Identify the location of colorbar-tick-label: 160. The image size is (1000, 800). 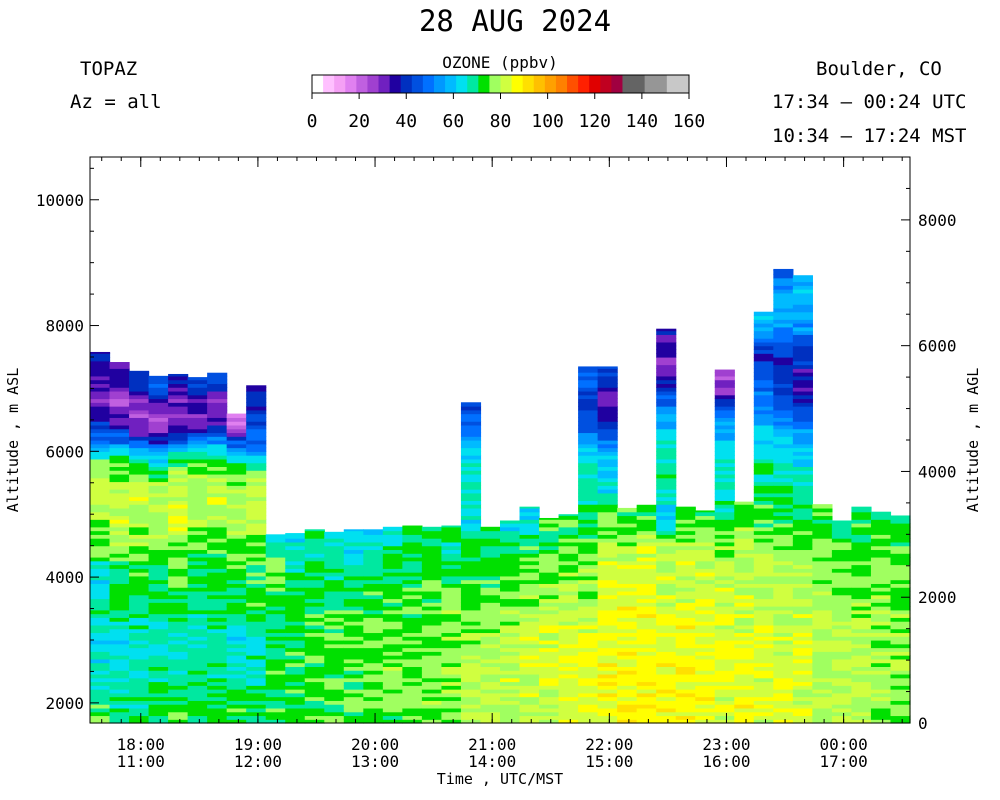
(689, 121).